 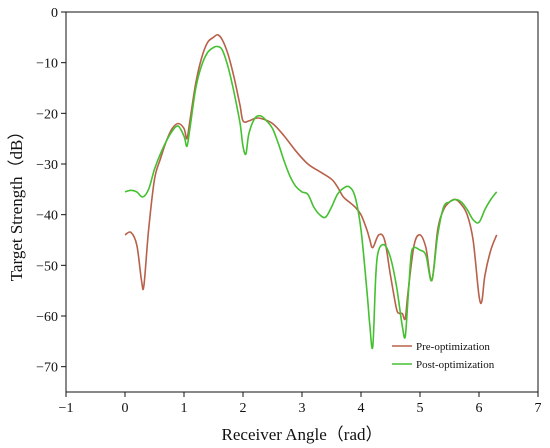 I want to click on y-tick-label: −60, so click(x=47, y=317).